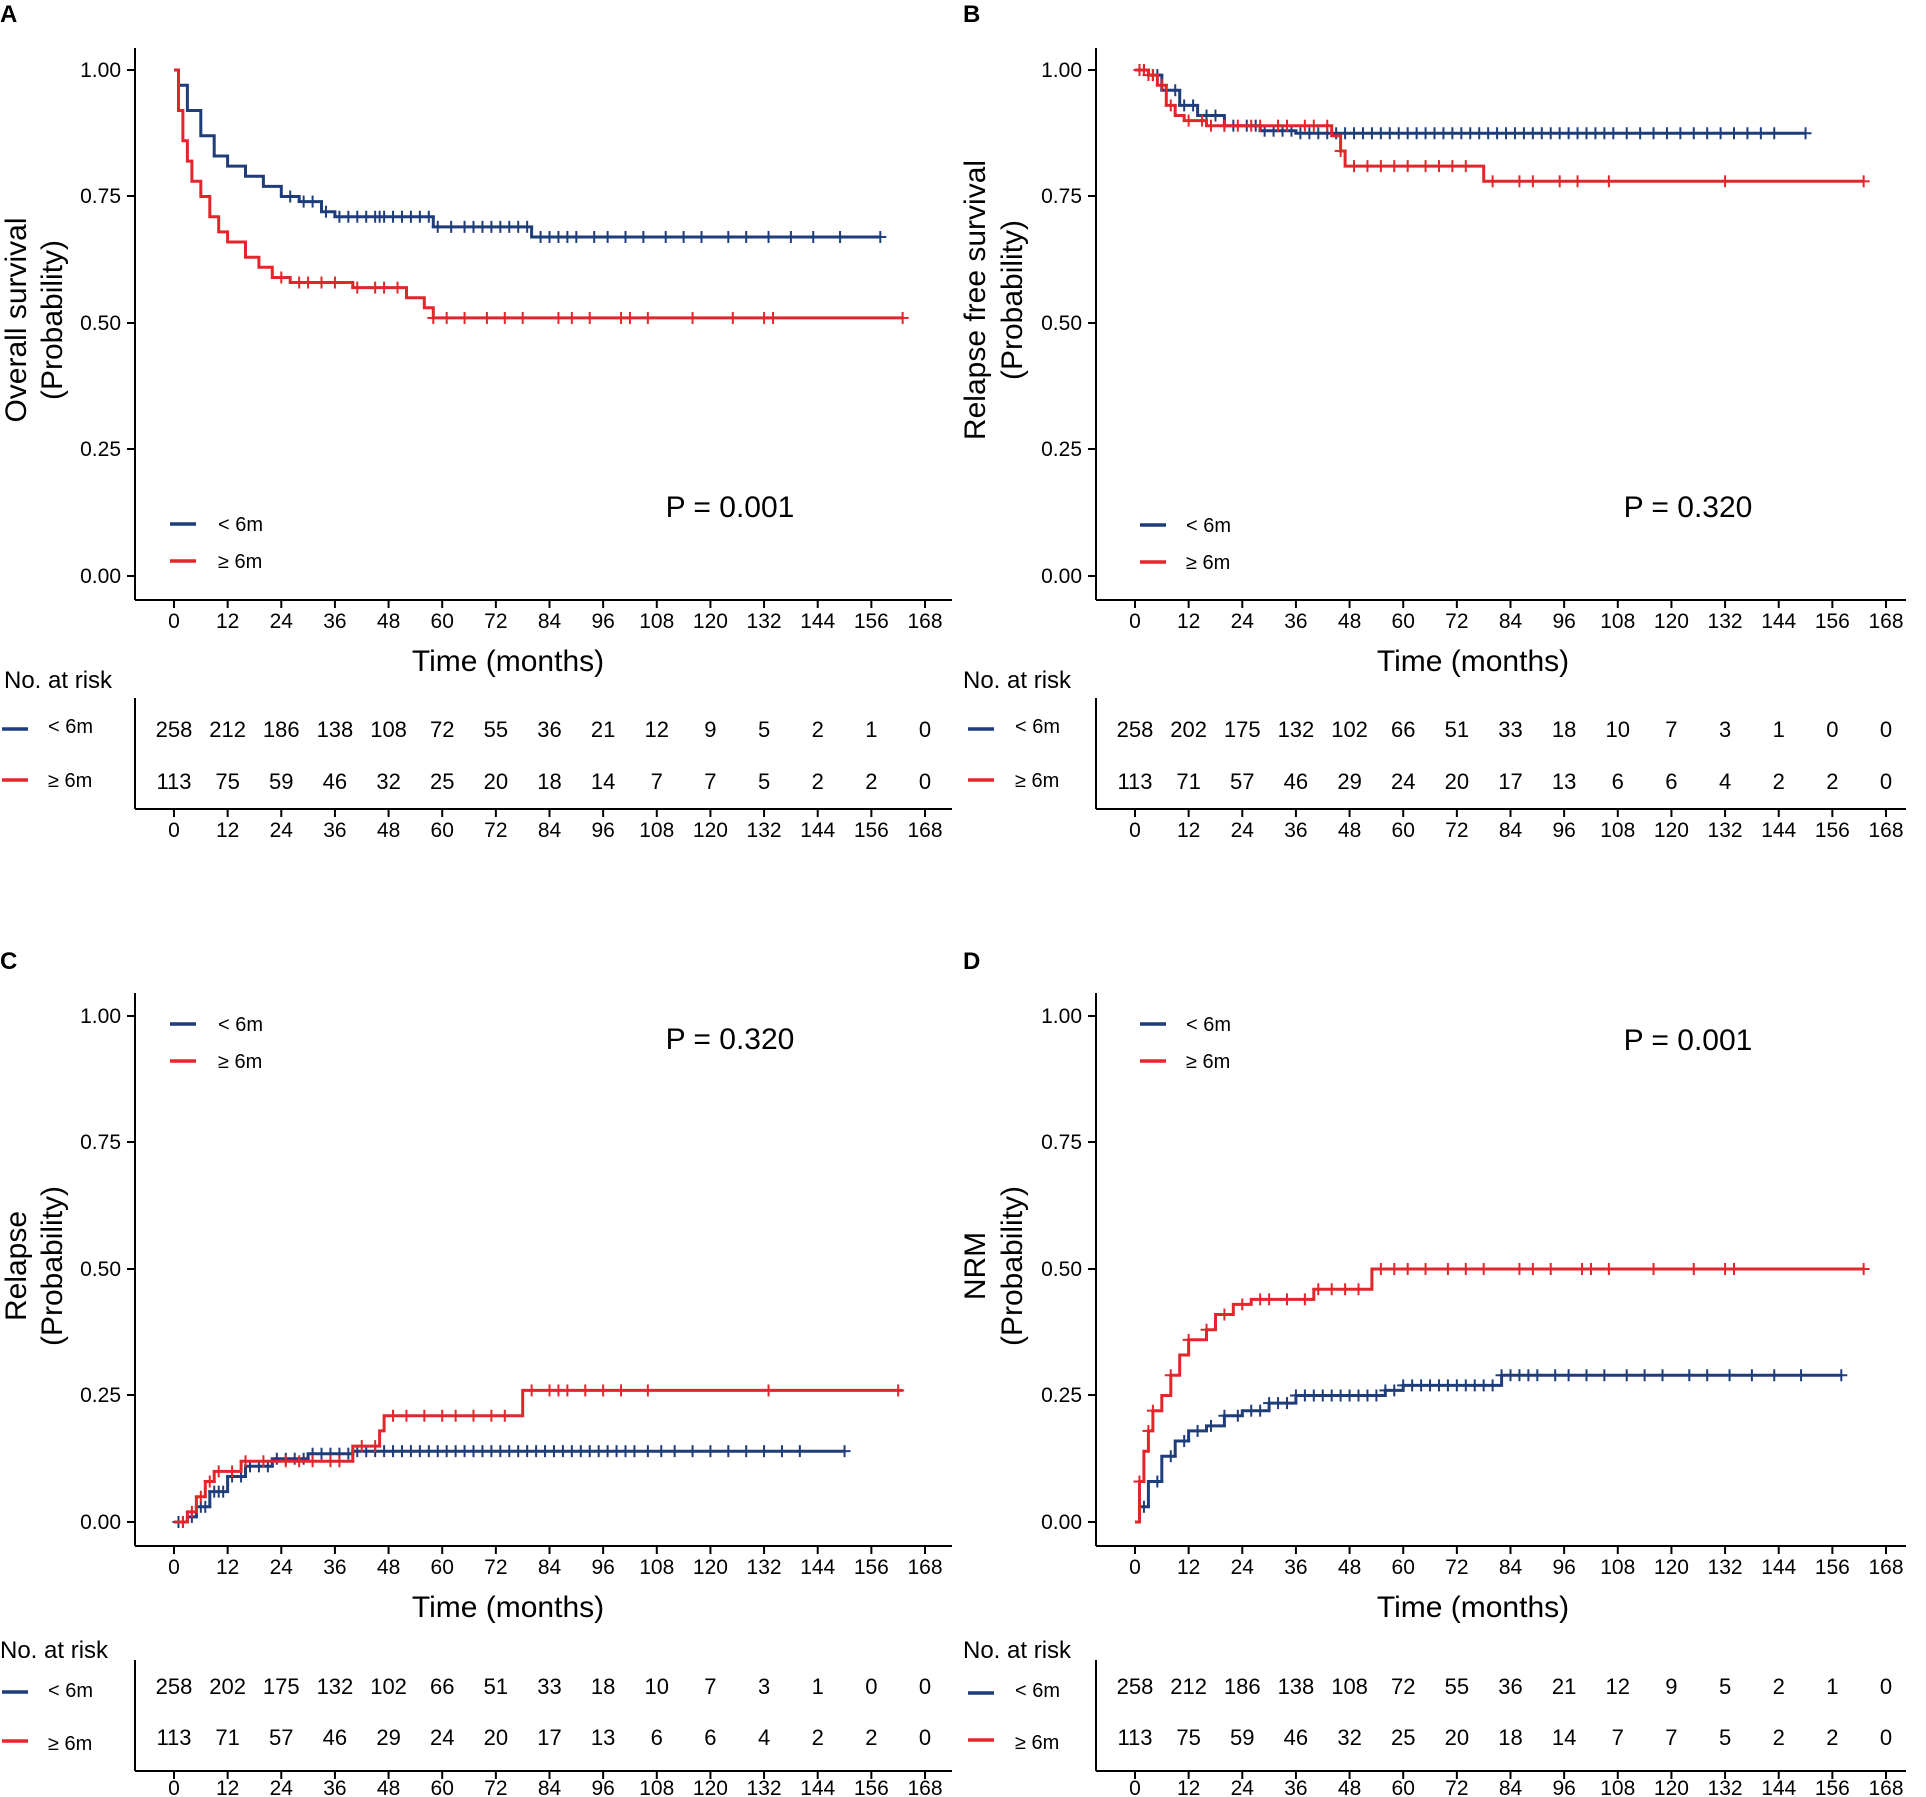  Describe the element at coordinates (227, 781) in the screenshot. I see `risk-cell: 75` at that location.